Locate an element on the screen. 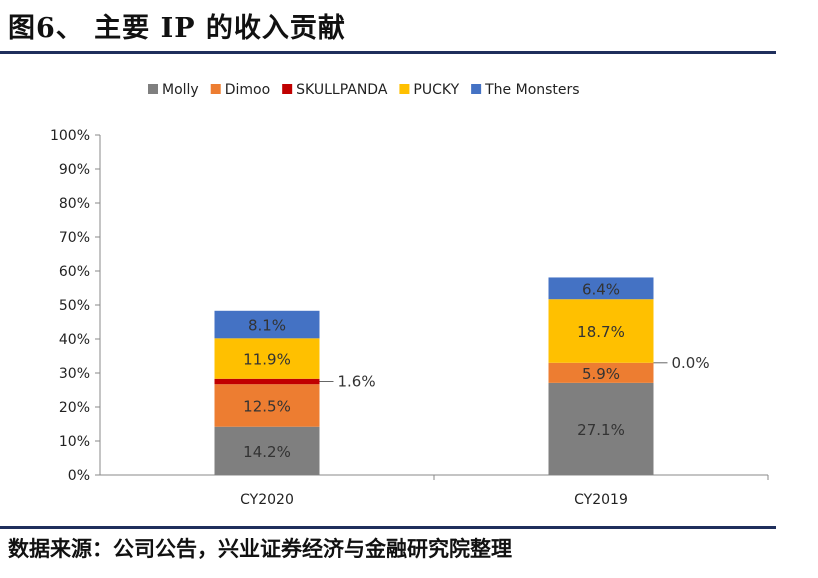 The width and height of the screenshot is (818, 578). legend-label: The Monsters is located at coordinates (531, 90).